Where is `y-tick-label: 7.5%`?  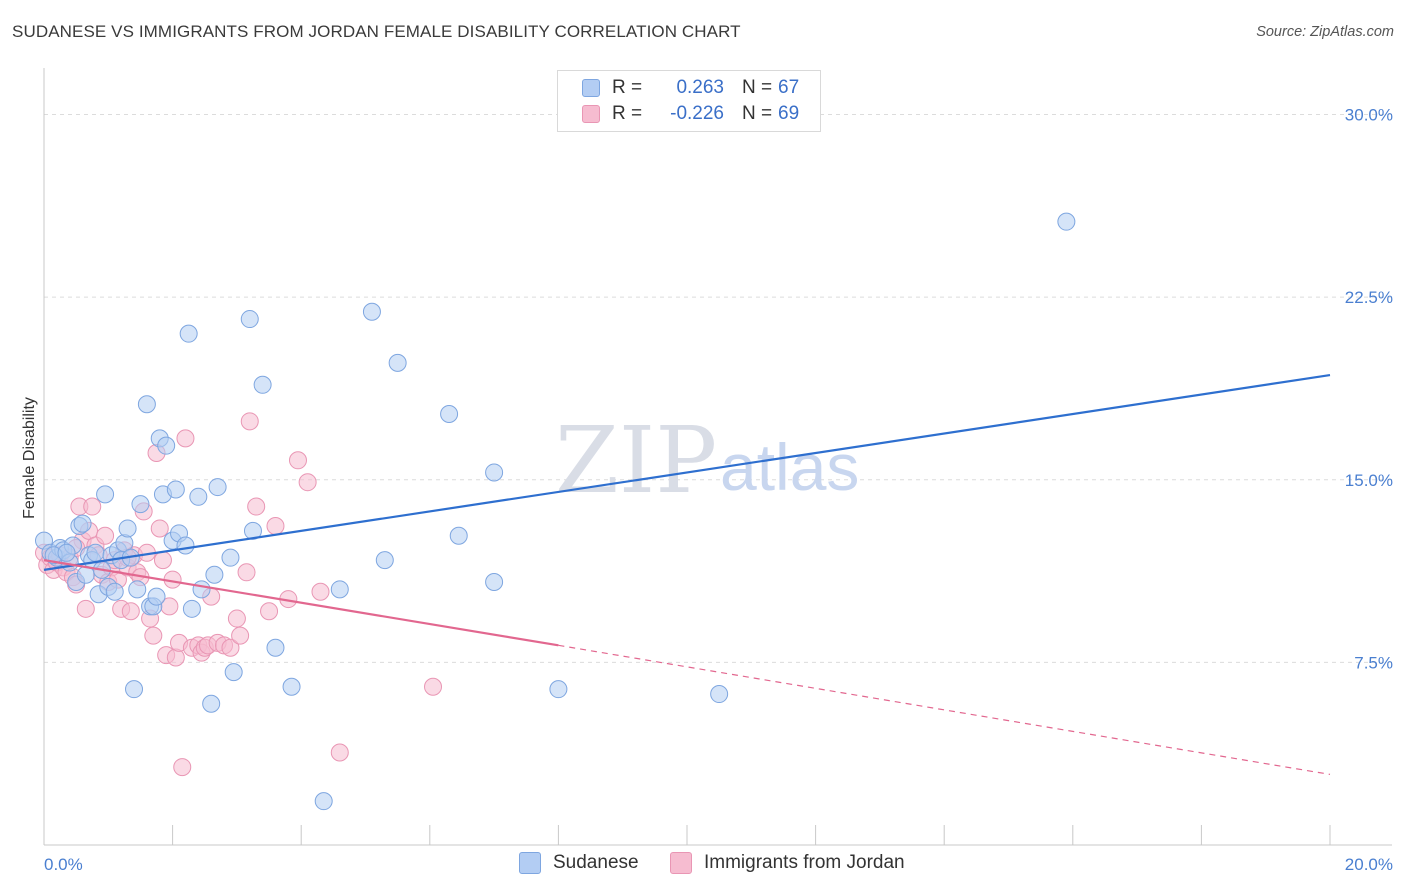
y-tick-label: 7.5% is located at coordinates (1373, 662).